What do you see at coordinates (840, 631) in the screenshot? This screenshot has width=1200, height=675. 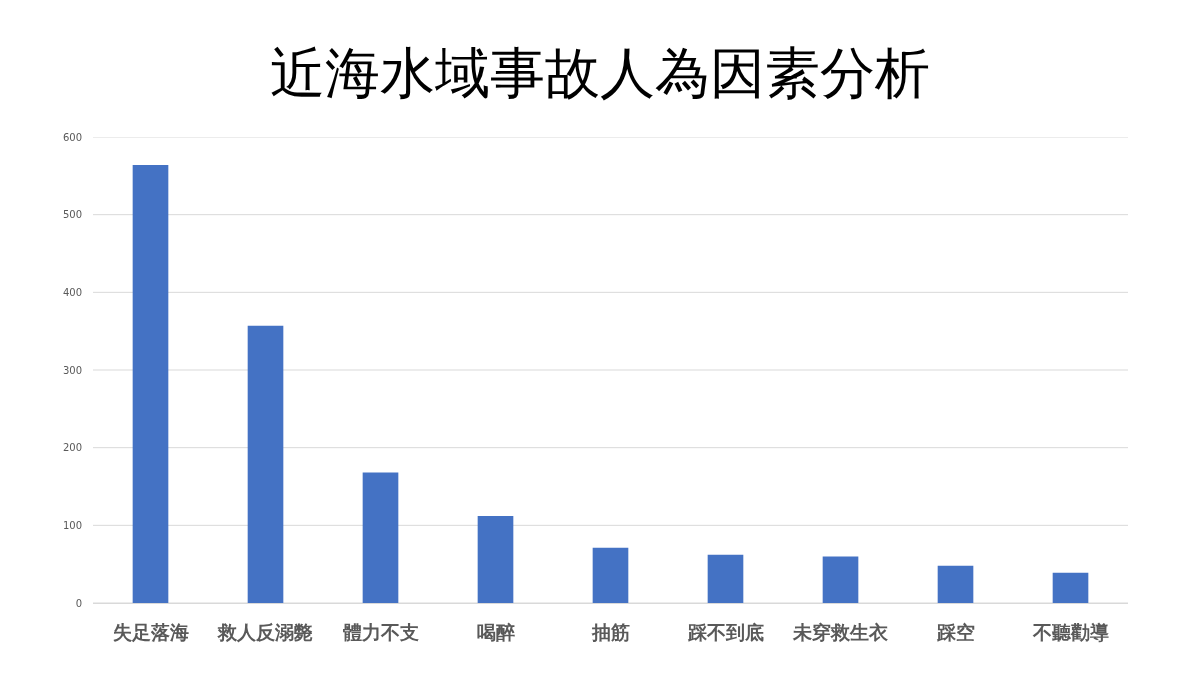 I see `x-tick-label: 未穿救生衣` at bounding box center [840, 631].